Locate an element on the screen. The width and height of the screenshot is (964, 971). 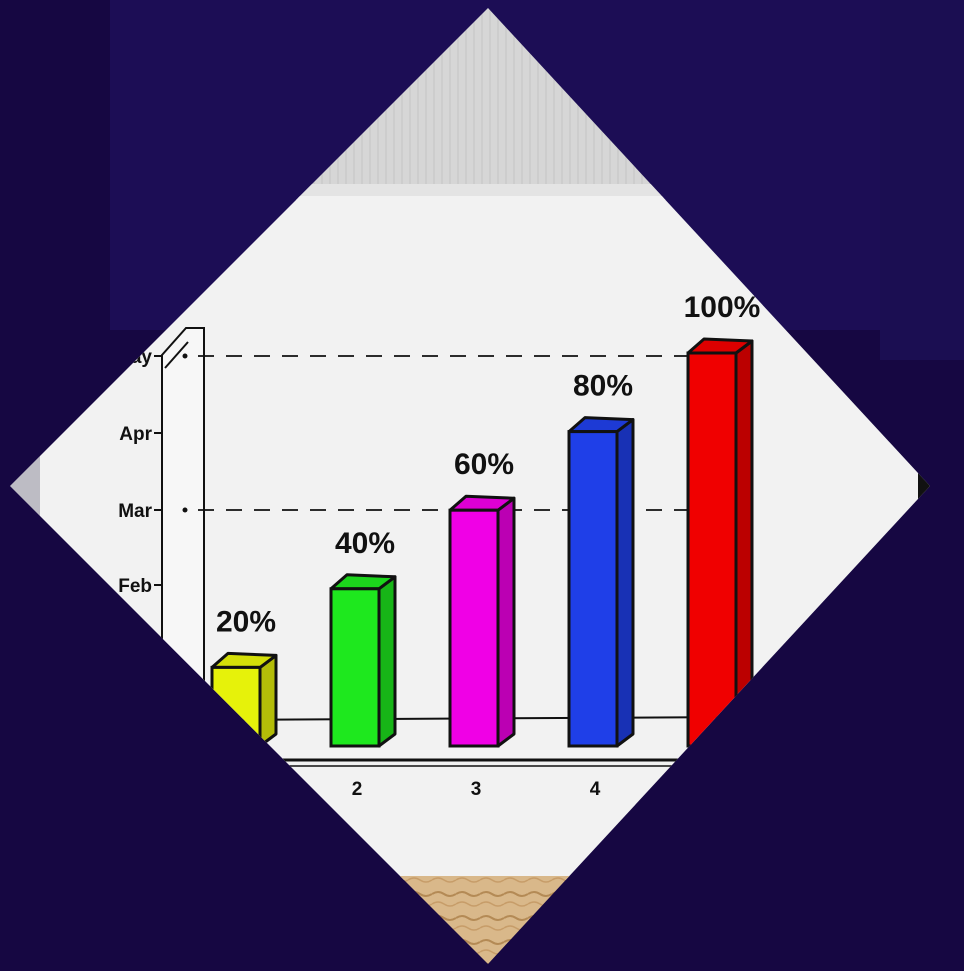
bar-2: 40% is located at coordinates (363, 637).